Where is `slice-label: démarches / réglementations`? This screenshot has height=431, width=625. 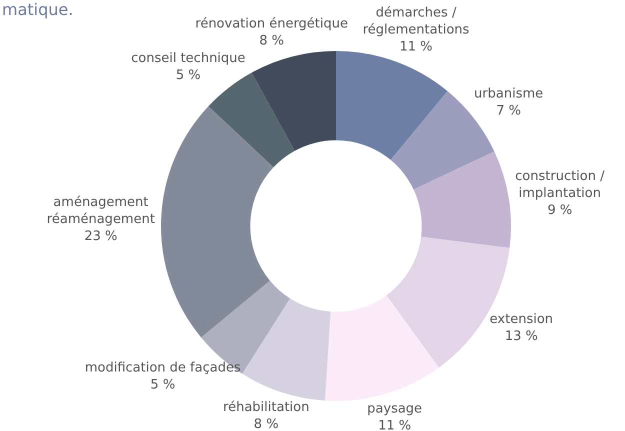 slice-label: démarches / réglementations is located at coordinates (416, 21).